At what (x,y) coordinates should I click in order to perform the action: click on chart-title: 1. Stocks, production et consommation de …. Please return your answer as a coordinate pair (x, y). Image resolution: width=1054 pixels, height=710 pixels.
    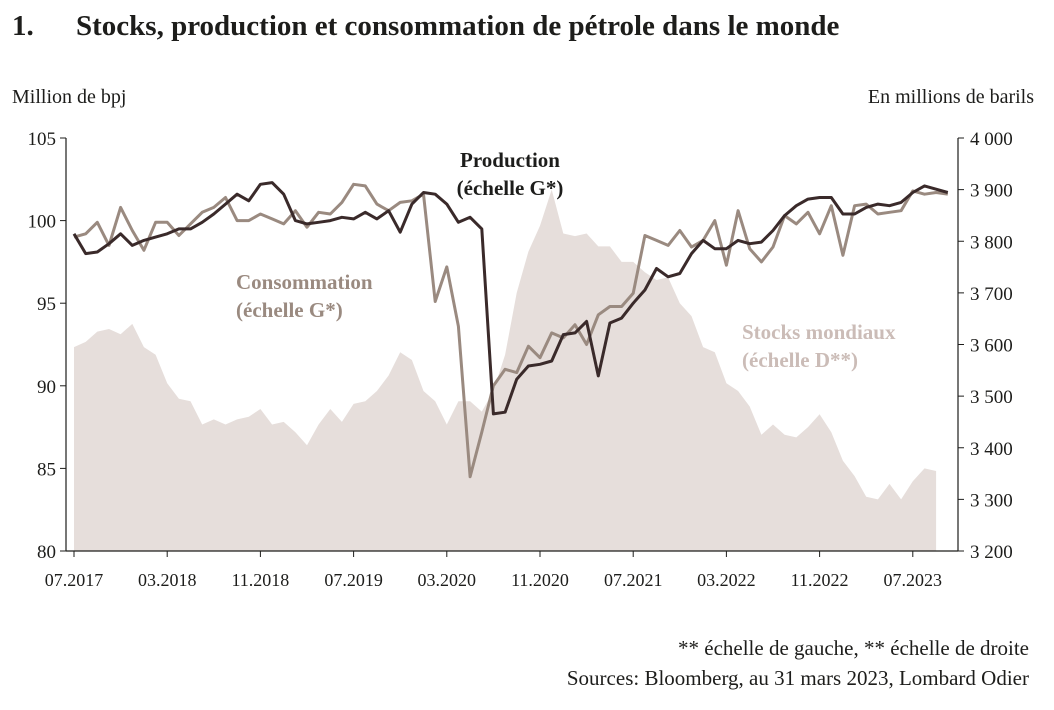
    Looking at the image, I should click on (425, 26).